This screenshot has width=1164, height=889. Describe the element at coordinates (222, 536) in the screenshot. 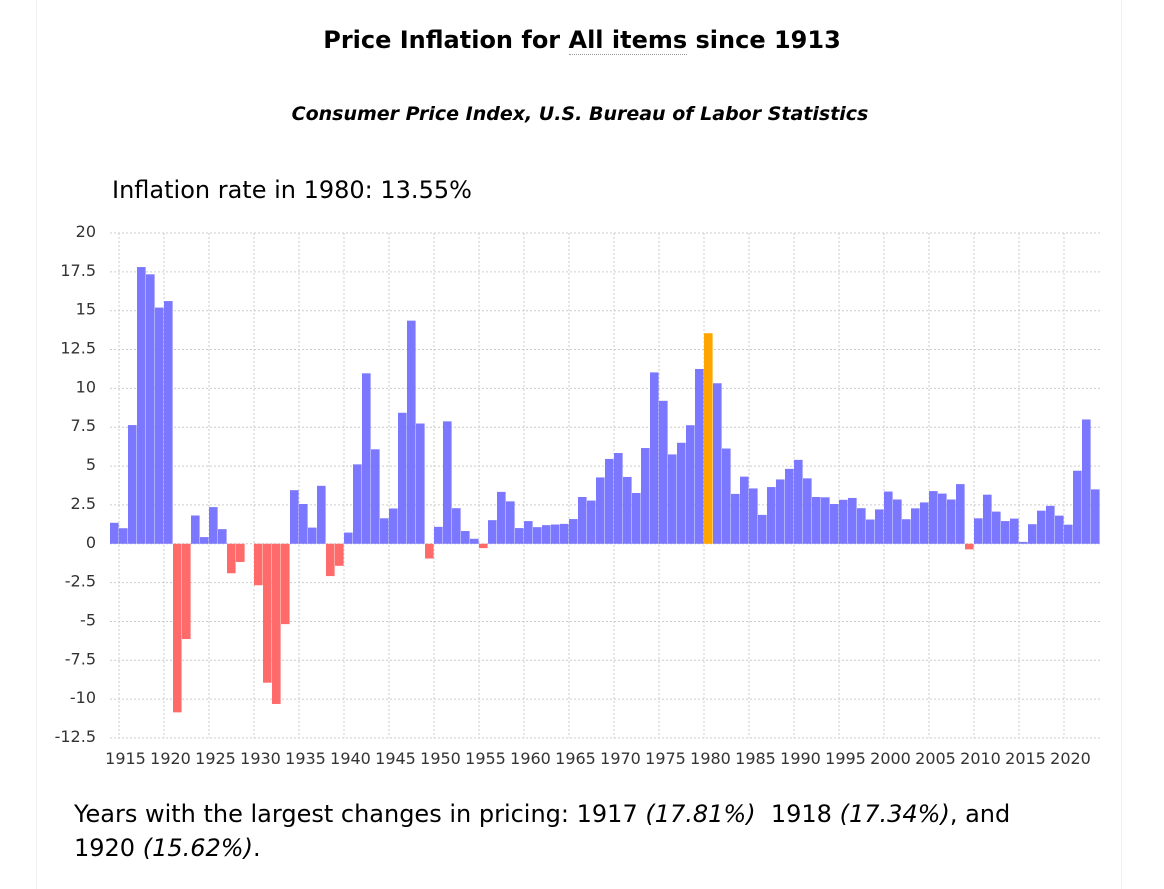

I see `bar-1926` at that location.